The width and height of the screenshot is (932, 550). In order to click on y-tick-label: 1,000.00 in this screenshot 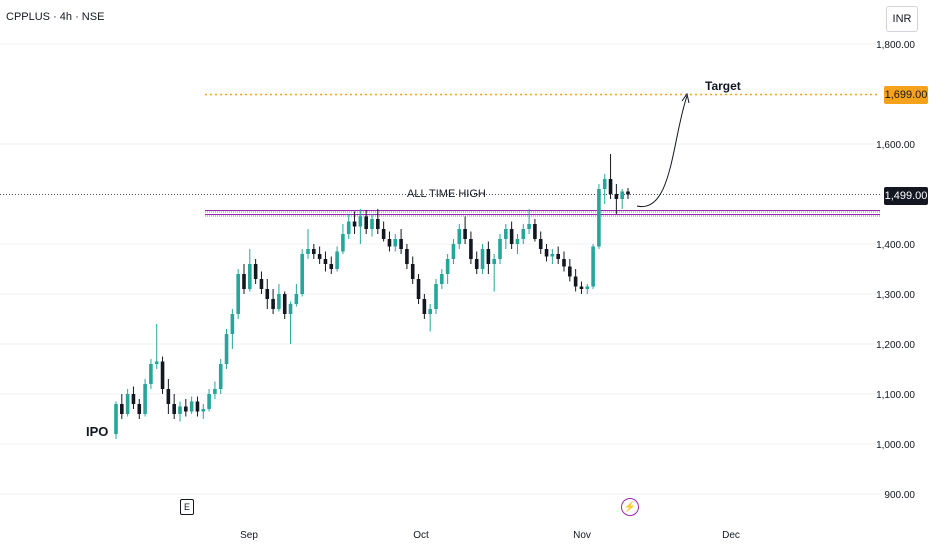, I will do `click(895, 445)`.